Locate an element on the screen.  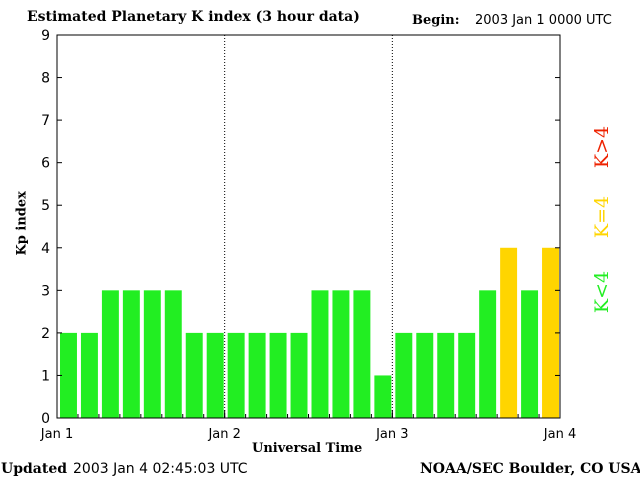
legend-k-equal-4: K=4 is located at coordinates (602, 217).